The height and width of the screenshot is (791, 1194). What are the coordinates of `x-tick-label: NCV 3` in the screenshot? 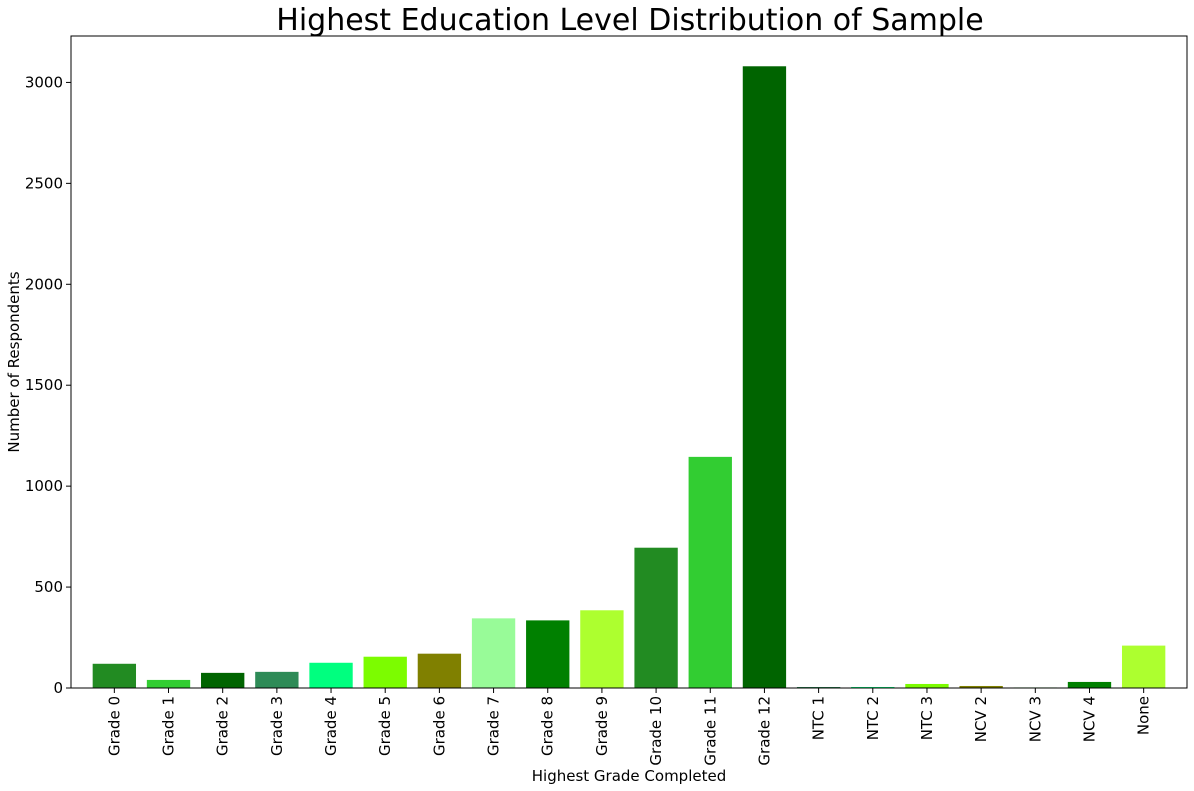 It's located at (1035, 719).